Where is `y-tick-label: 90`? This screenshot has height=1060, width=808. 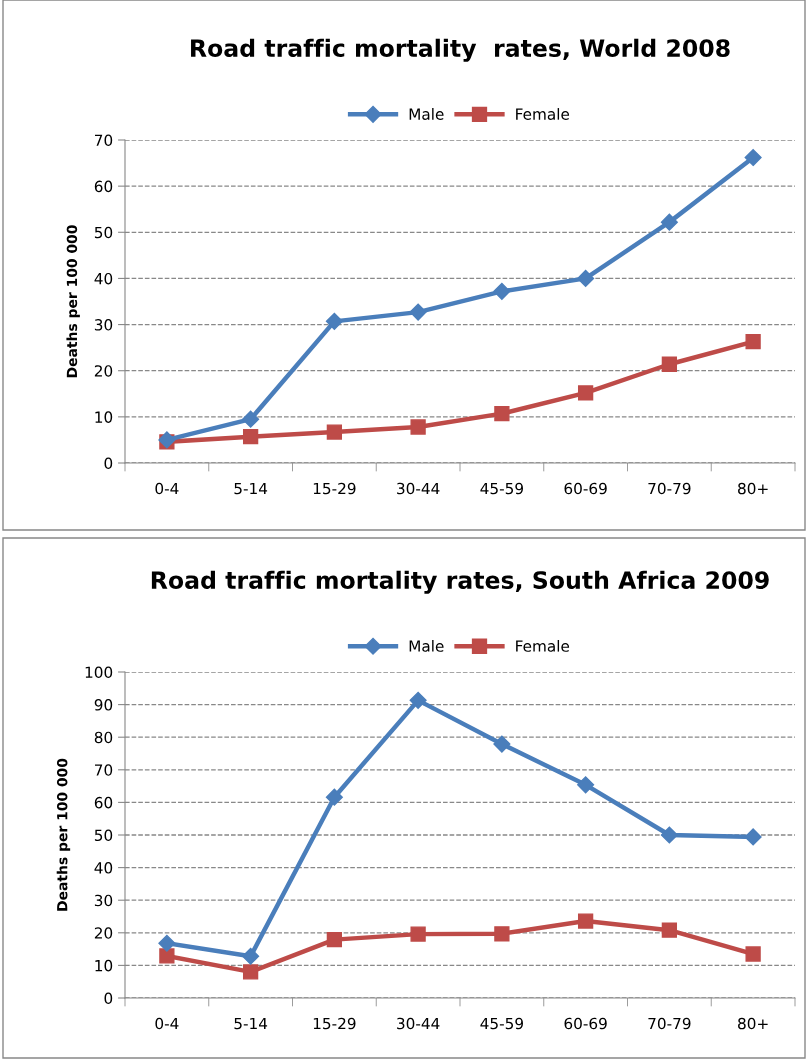
y-tick-label: 90 is located at coordinates (103, 705).